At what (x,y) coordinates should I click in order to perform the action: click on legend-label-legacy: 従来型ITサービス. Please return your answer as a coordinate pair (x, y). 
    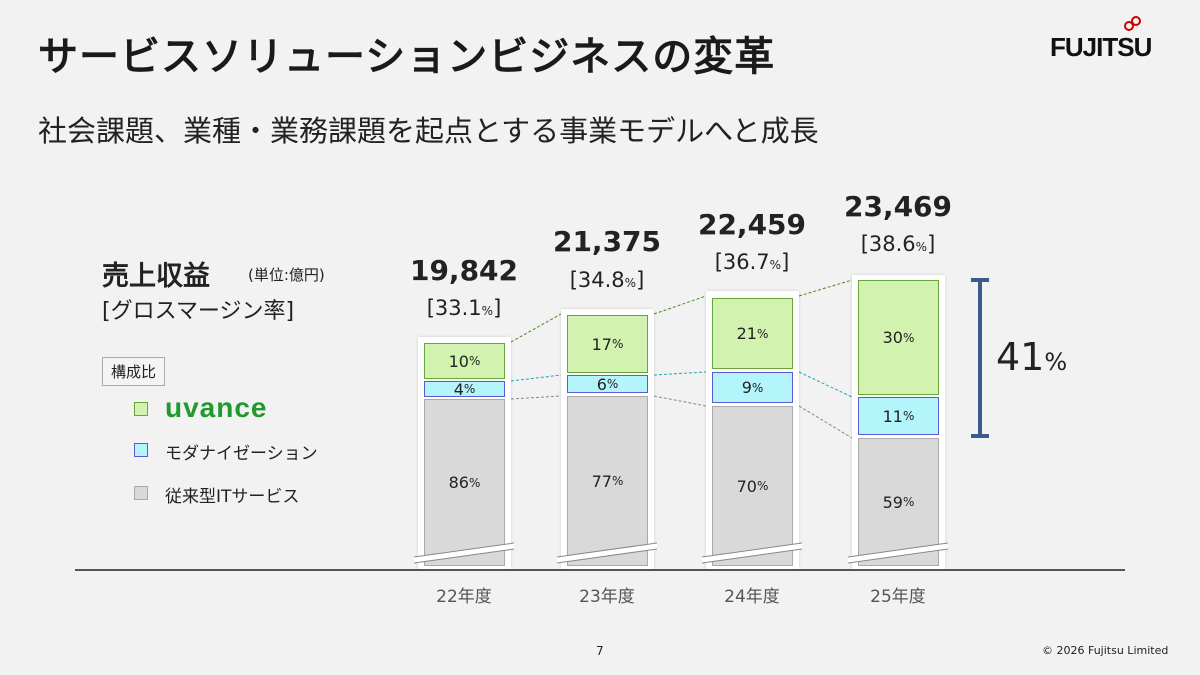
    Looking at the image, I should click on (232, 497).